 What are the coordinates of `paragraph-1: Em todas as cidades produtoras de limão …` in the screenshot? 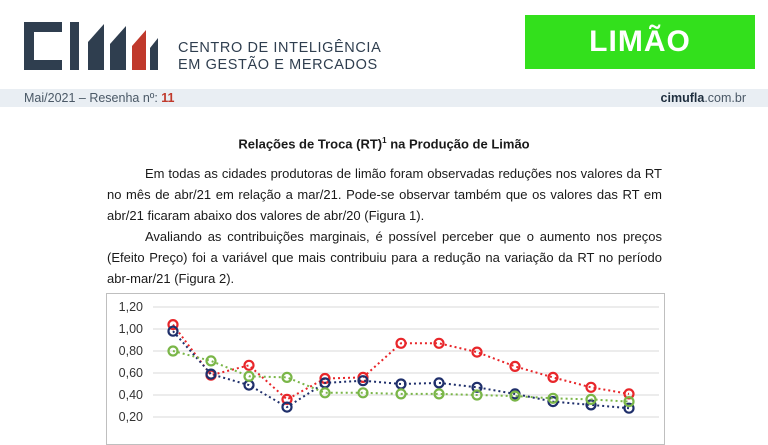 It's located at (384, 194).